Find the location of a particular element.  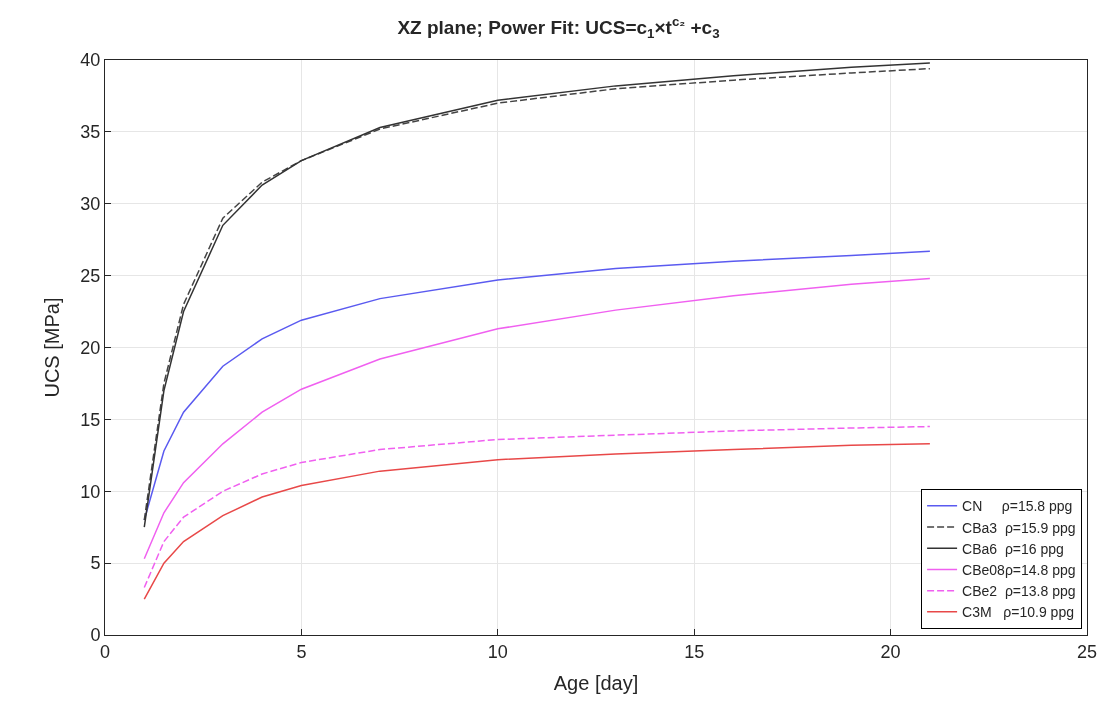

legend-label: CBa3 ρ=15.9 ppg is located at coordinates (1019, 527).